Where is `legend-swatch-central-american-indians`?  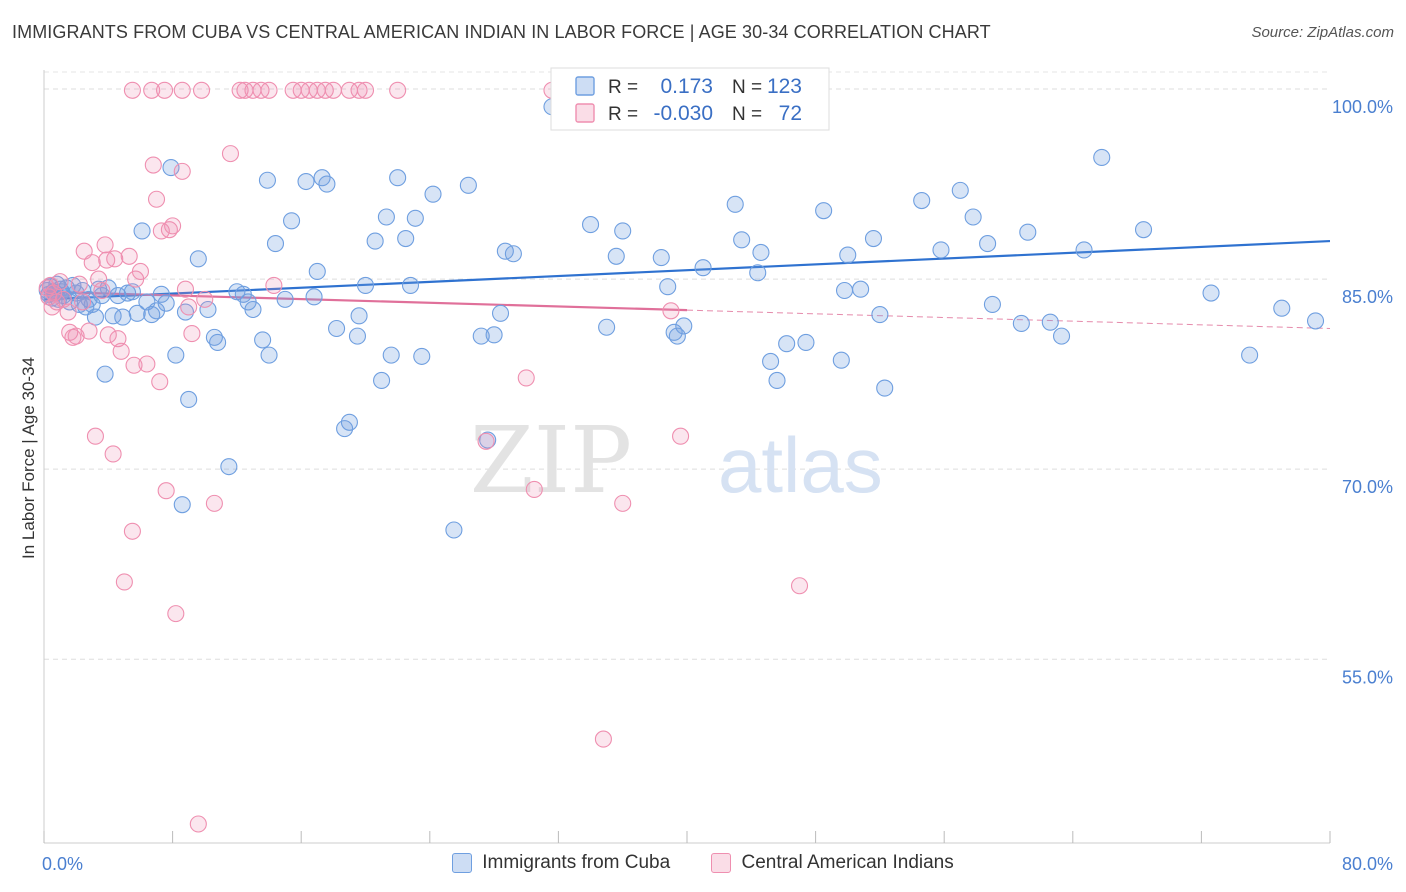 legend-swatch-central-american-indians is located at coordinates (721, 863).